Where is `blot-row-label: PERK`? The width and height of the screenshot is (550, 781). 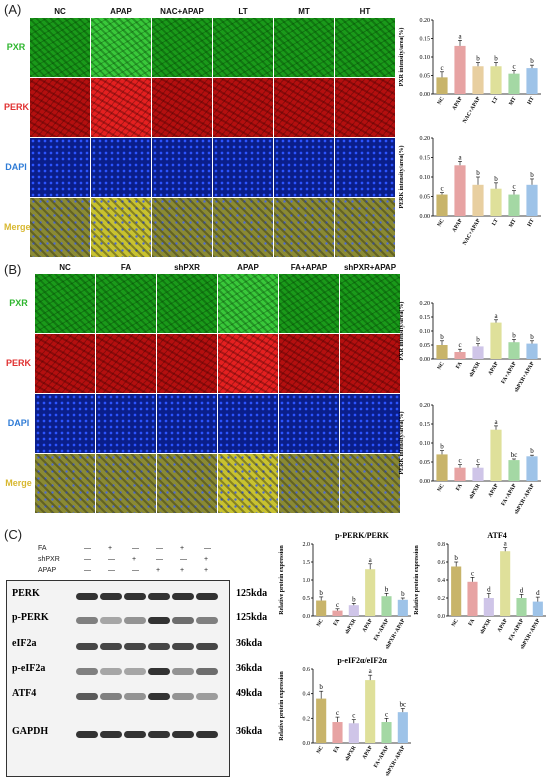 blot-row-label: PERK is located at coordinates (26, 593).